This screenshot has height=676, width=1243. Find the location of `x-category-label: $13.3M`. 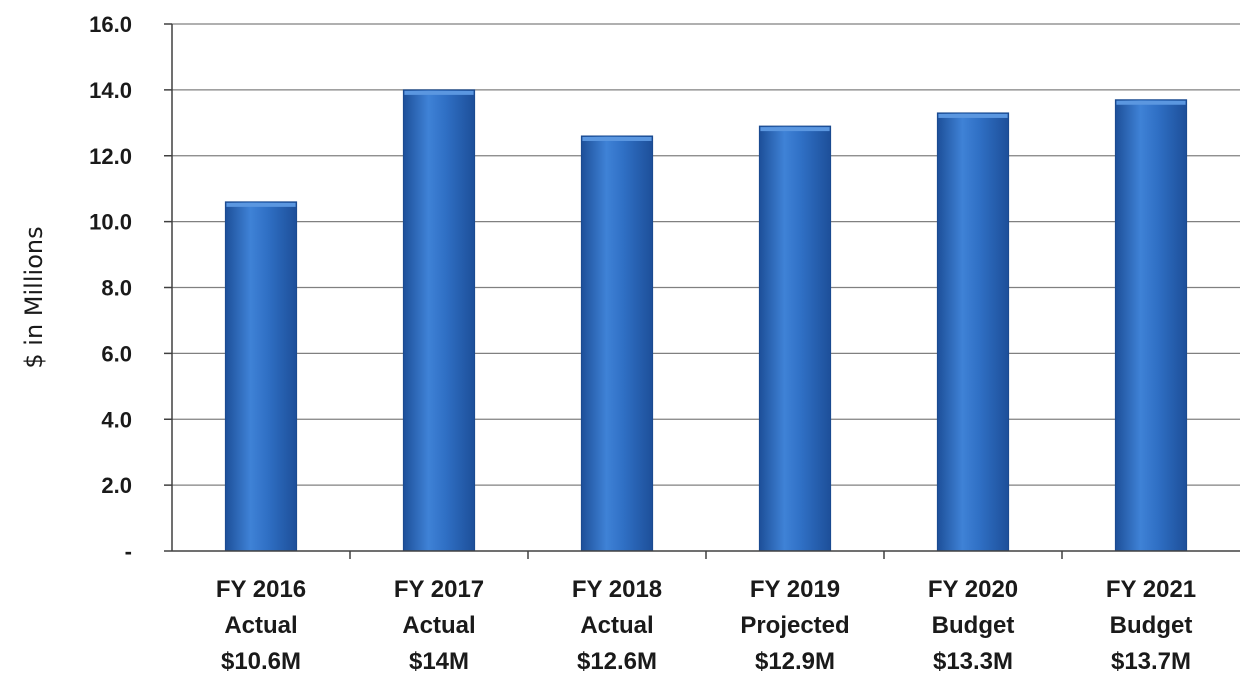

x-category-label: $13.3M is located at coordinates (973, 659).